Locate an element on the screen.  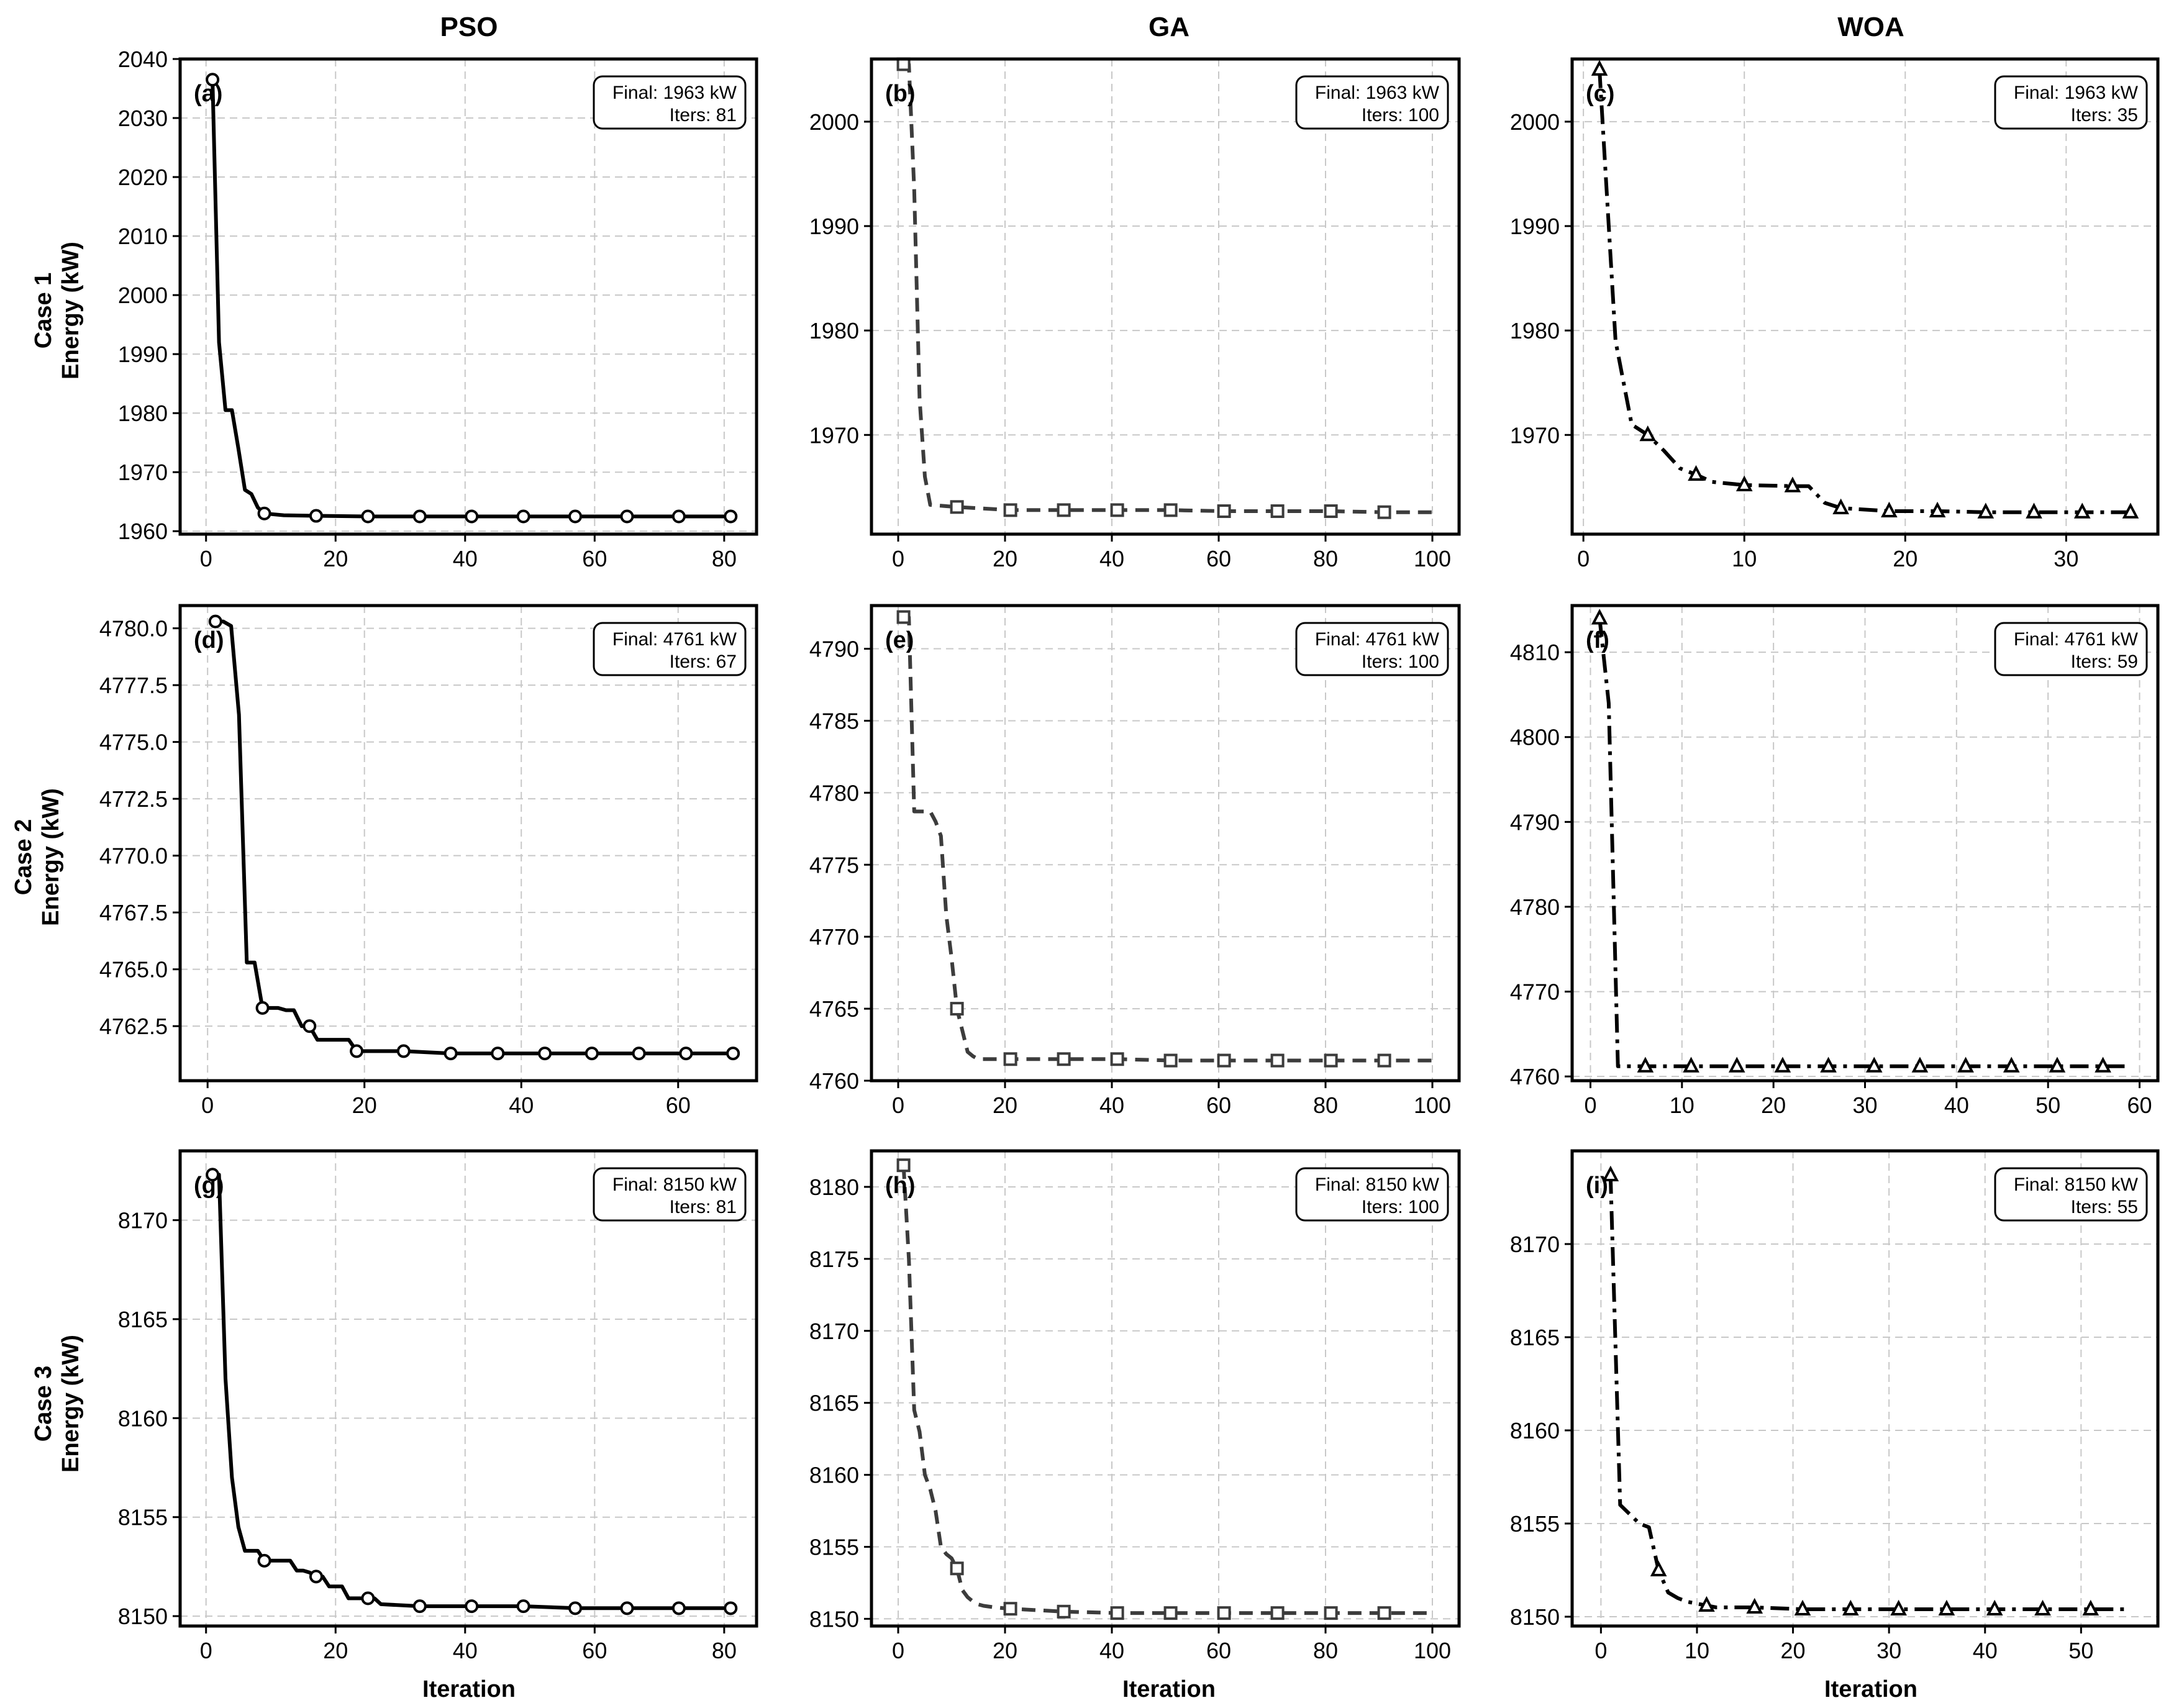
x-tick-label: 50 is located at coordinates (2080, 1650).